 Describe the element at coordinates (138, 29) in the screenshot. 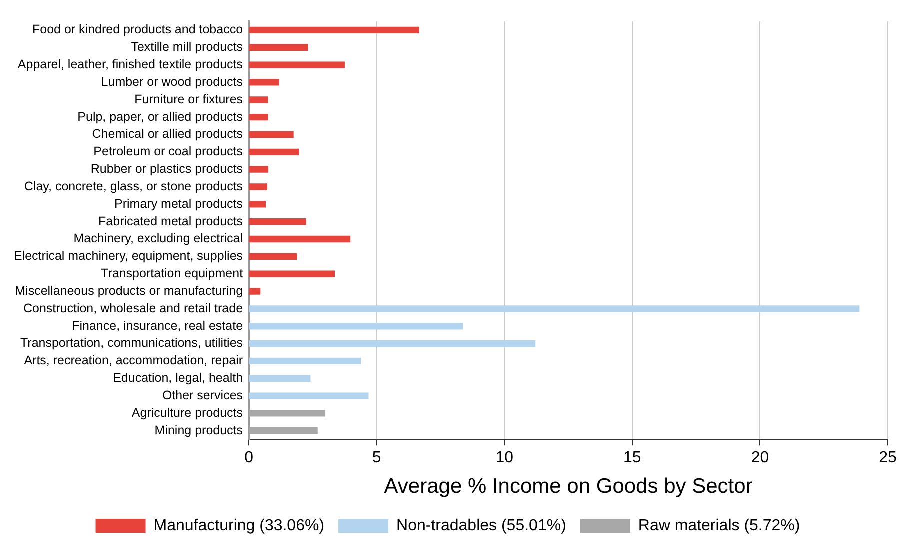

I see `y-tick-label: Food or kindred products and tobacco` at that location.